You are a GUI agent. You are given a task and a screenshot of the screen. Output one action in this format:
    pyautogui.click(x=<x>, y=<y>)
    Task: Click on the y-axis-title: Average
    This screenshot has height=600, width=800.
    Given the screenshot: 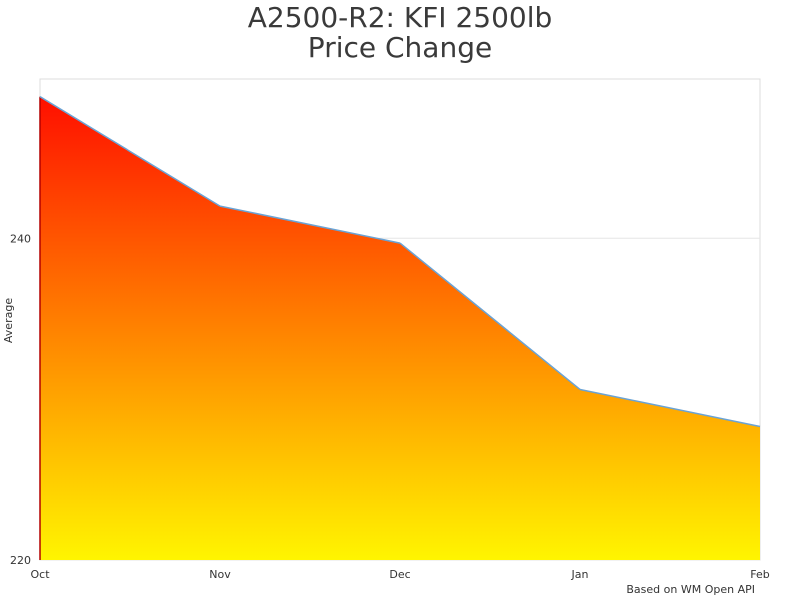 What is the action you would take?
    pyautogui.click(x=8, y=320)
    